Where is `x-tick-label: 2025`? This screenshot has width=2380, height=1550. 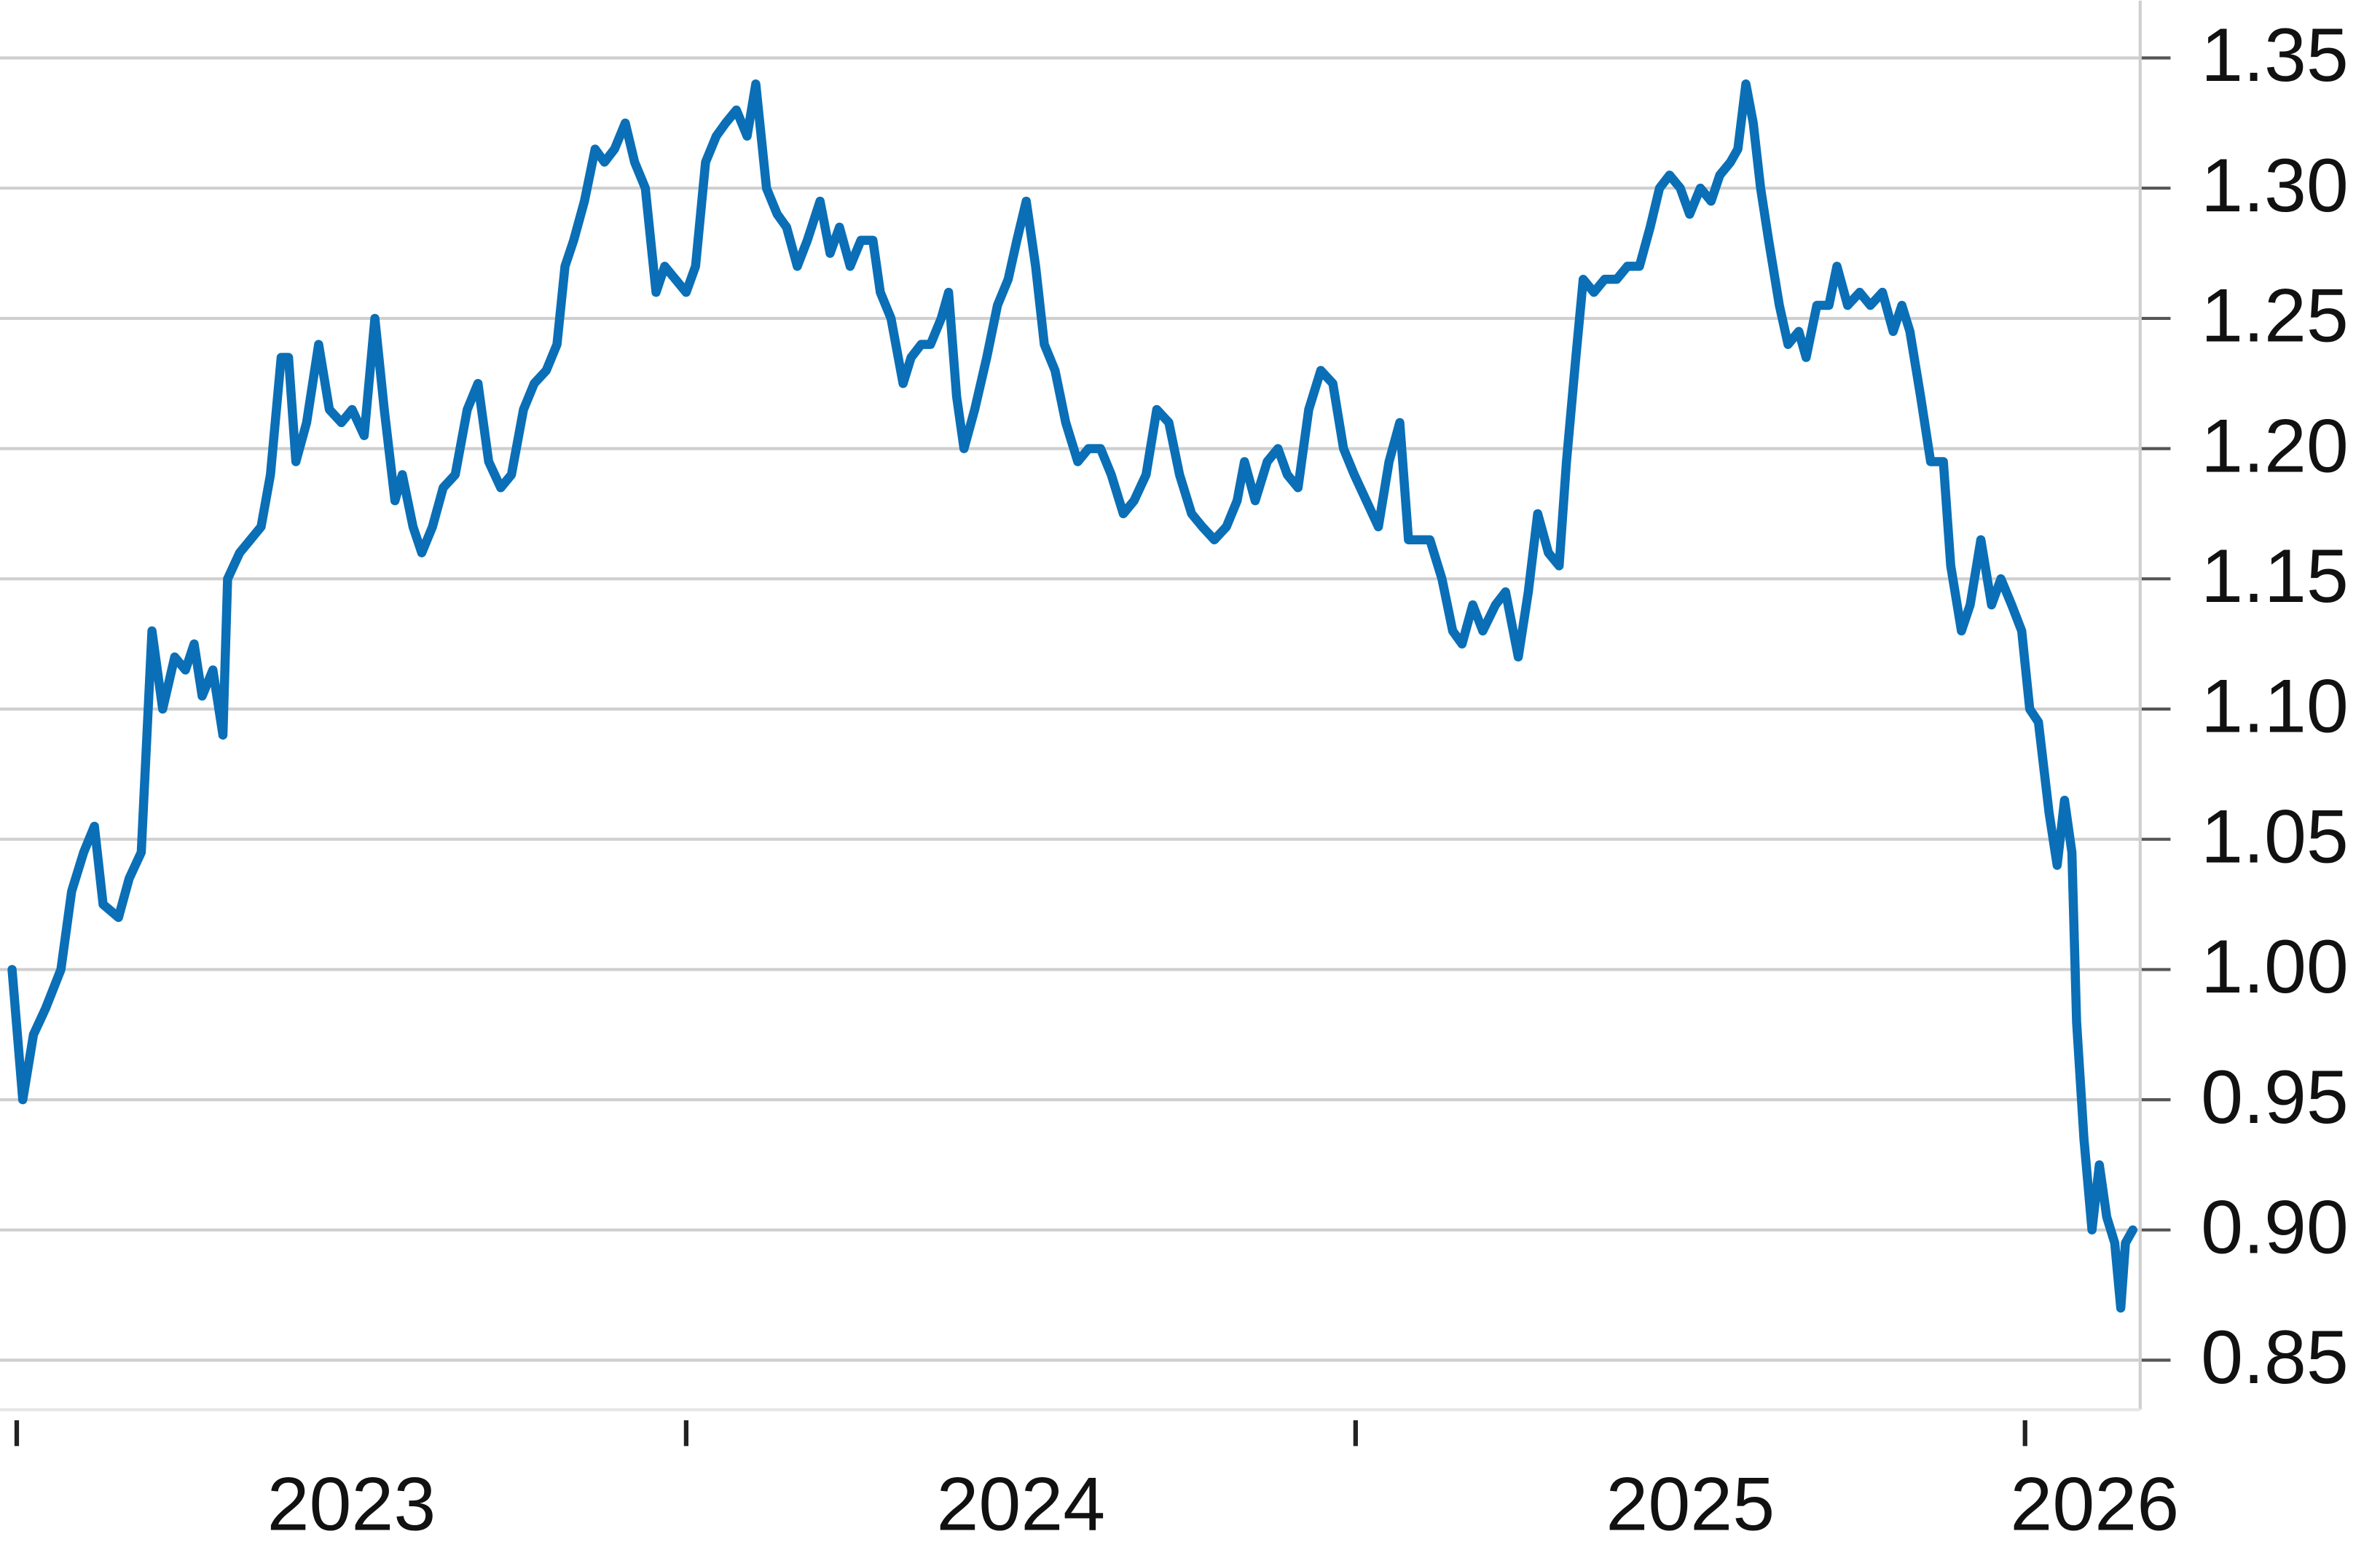
x-tick-label: 2025 is located at coordinates (1691, 1504).